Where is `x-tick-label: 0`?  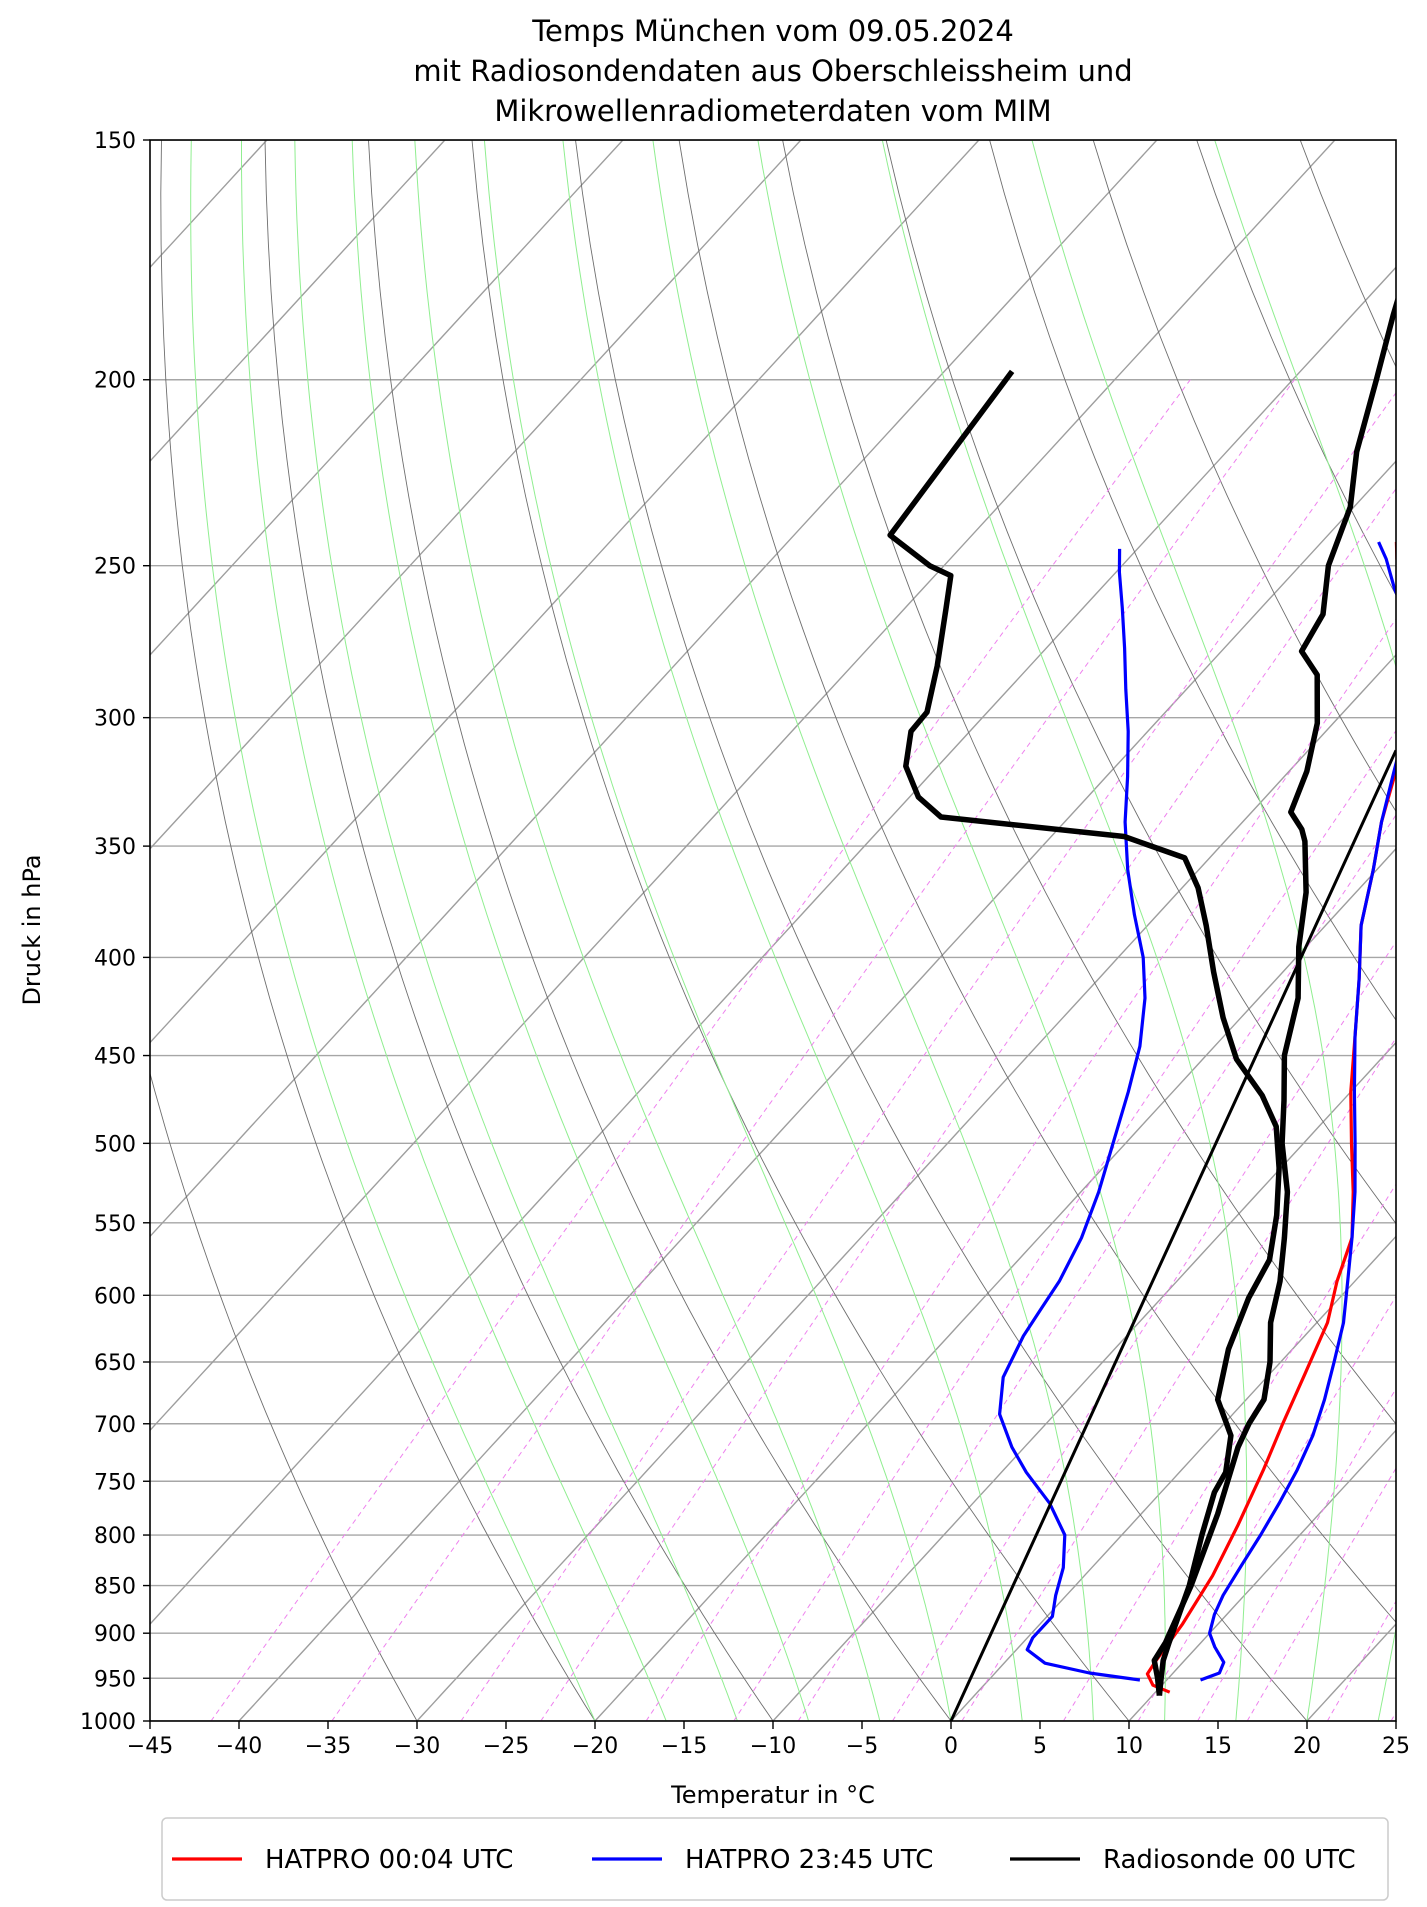 x-tick-label: 0 is located at coordinates (951, 1746).